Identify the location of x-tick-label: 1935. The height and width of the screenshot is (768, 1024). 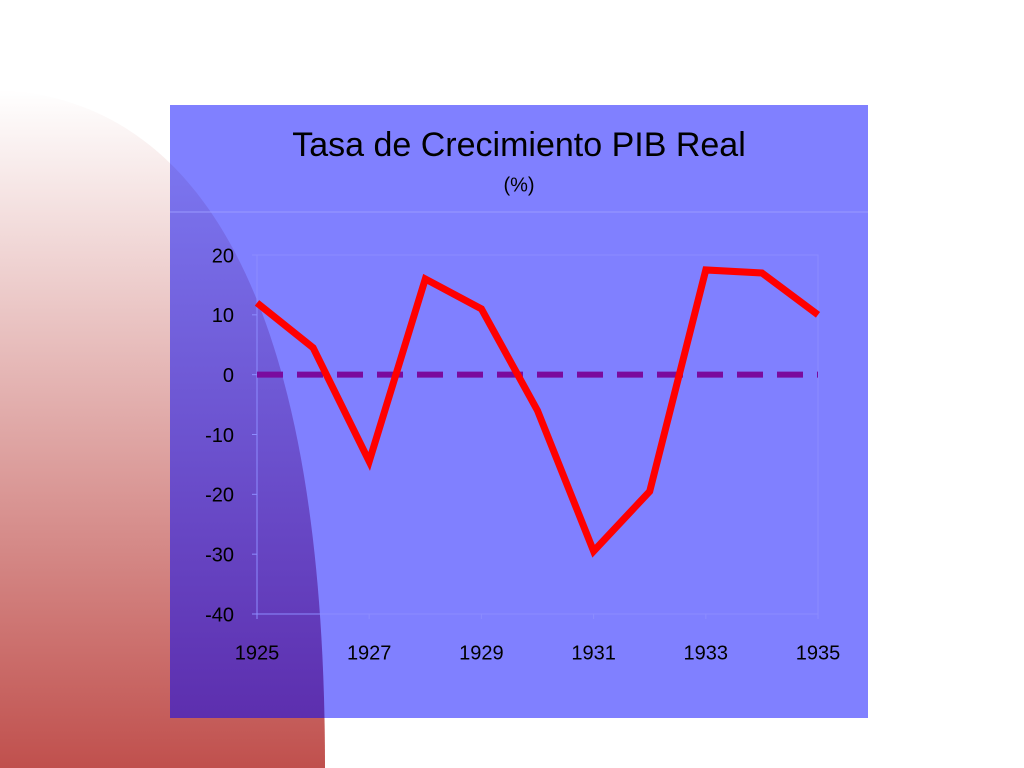
(818, 653).